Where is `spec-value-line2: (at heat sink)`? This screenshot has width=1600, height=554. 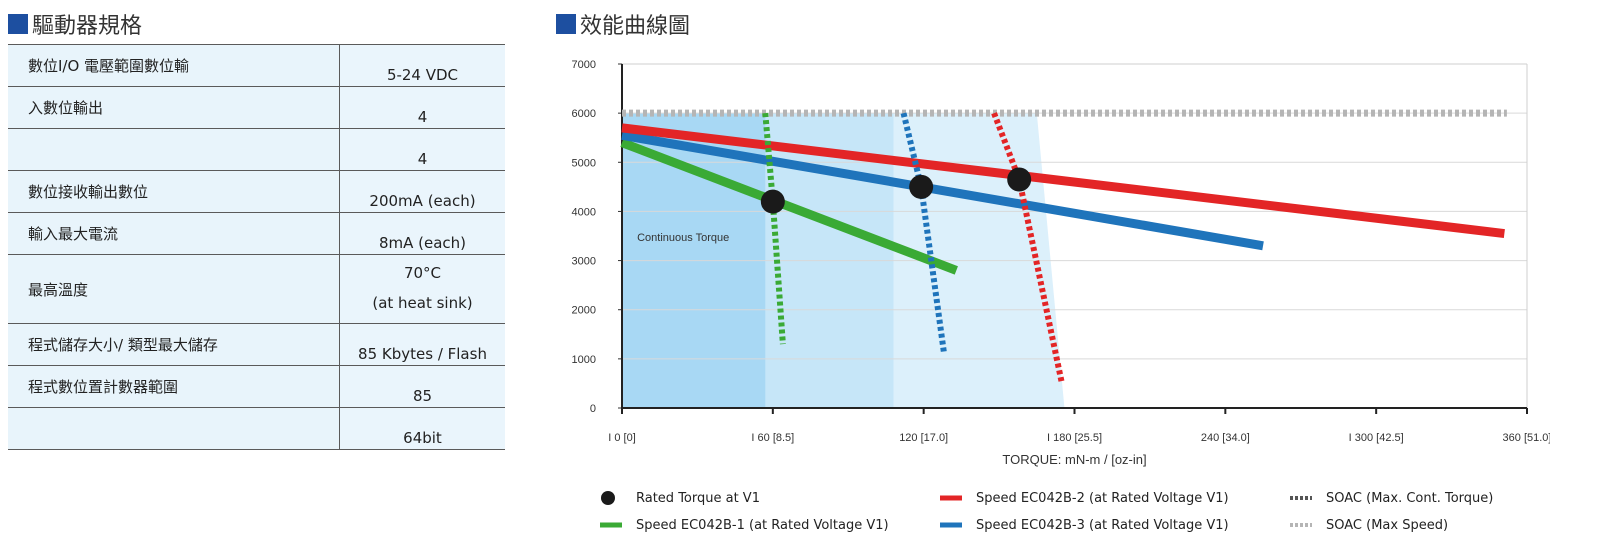
spec-value-line2: (at heat sink) is located at coordinates (422, 303).